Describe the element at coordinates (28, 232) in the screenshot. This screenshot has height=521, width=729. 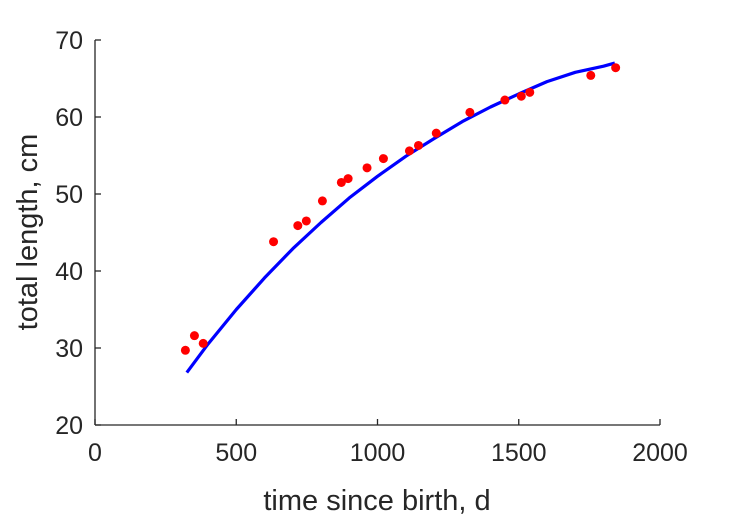
I see `y-axis-label: total length, cm` at that location.